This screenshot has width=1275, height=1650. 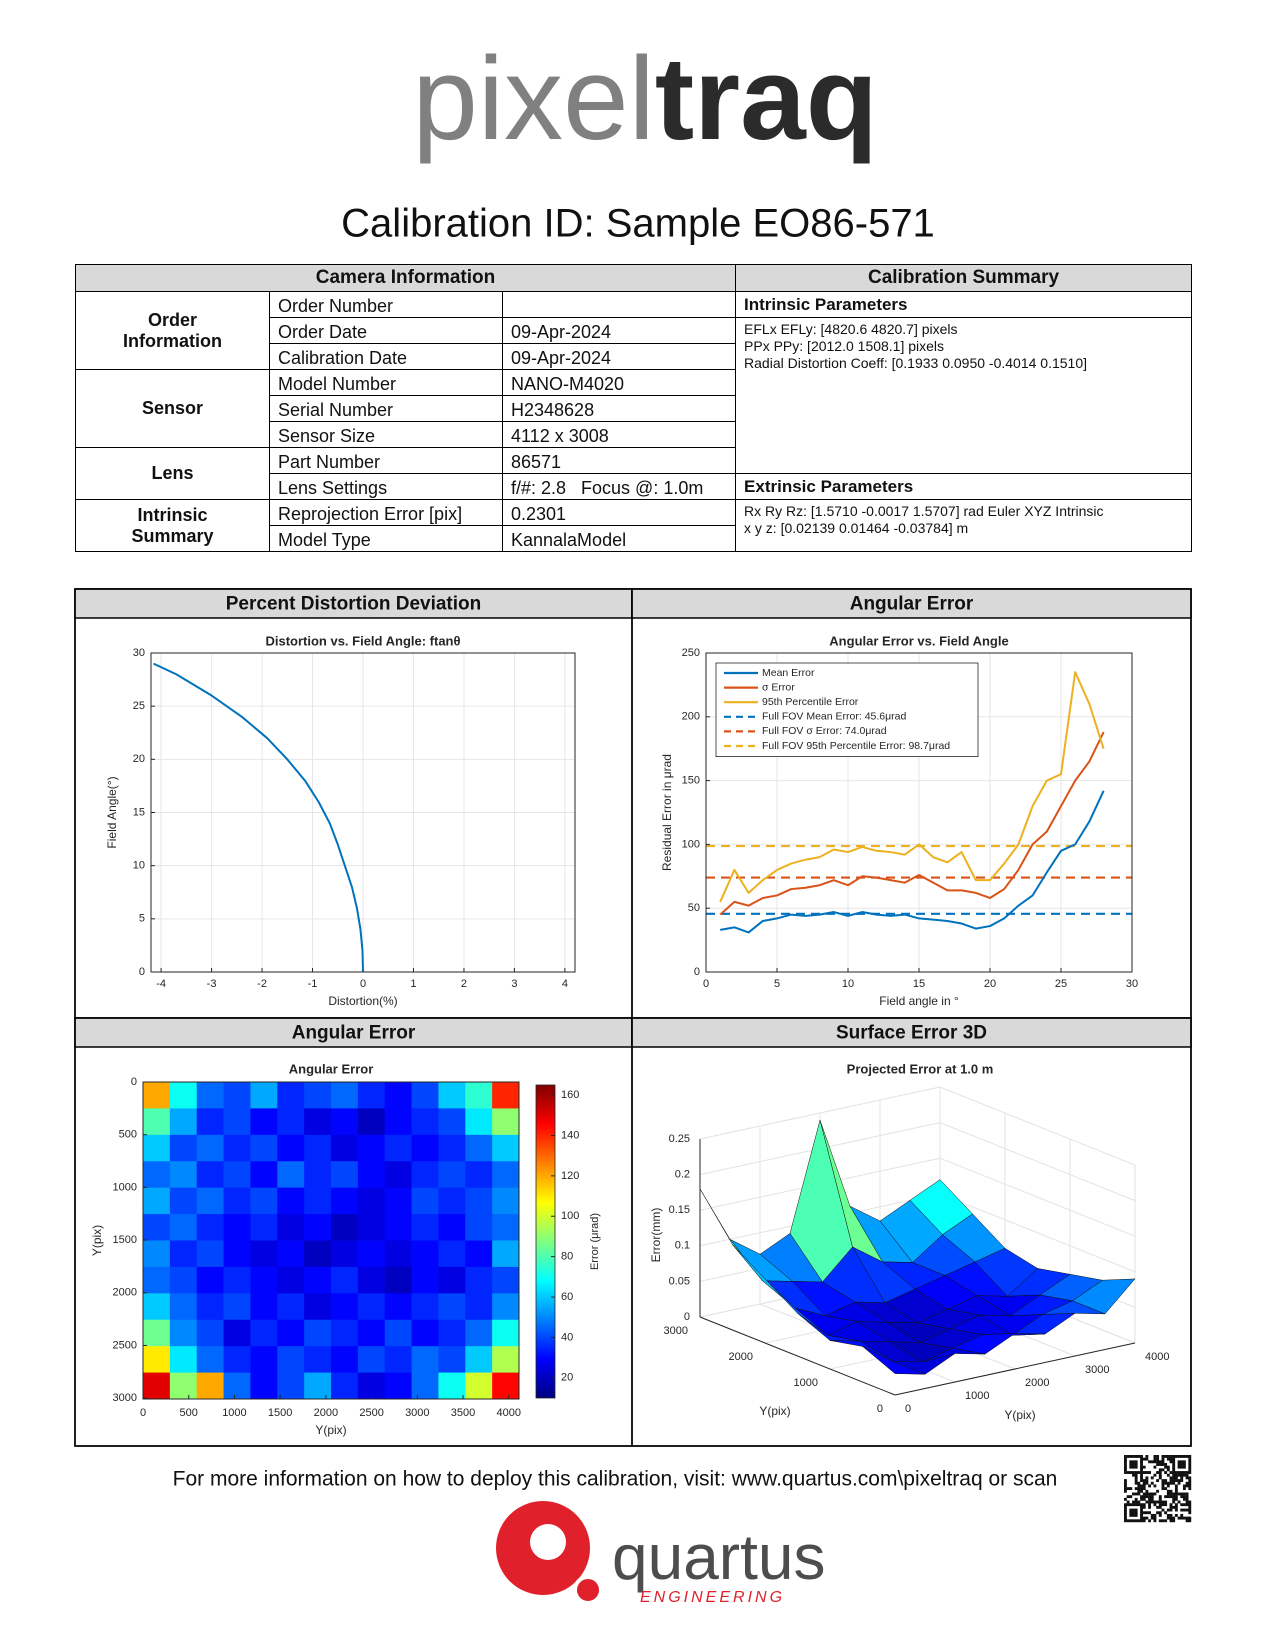 What do you see at coordinates (386, 330) in the screenshot?
I see `table-cell: Order Date` at bounding box center [386, 330].